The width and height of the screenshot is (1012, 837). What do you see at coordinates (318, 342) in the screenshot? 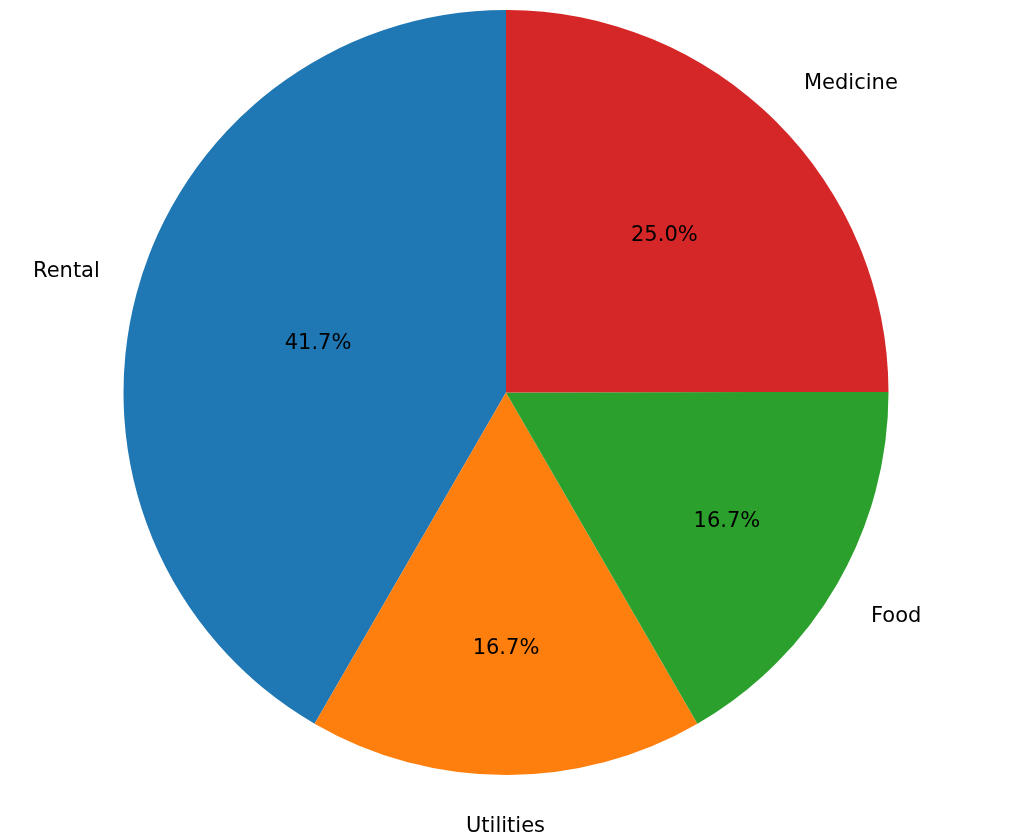
I see `data-label: 41.7%` at bounding box center [318, 342].